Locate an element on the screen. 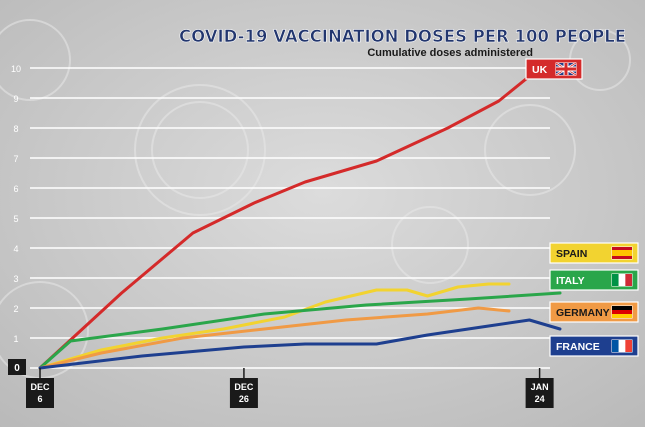 The image size is (645, 427). series-label-spain: SPAIN is located at coordinates (594, 253).